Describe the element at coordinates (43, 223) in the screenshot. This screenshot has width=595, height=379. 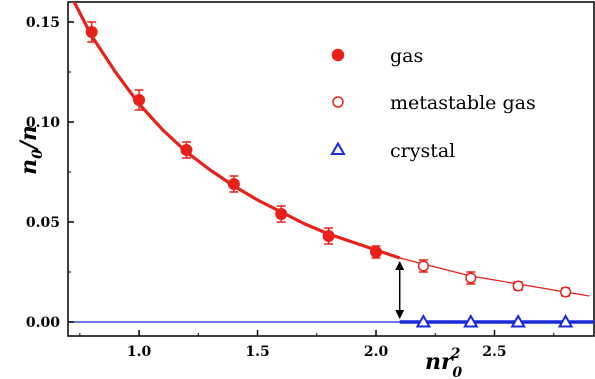
I see `y-tick-label: 0.05` at that location.